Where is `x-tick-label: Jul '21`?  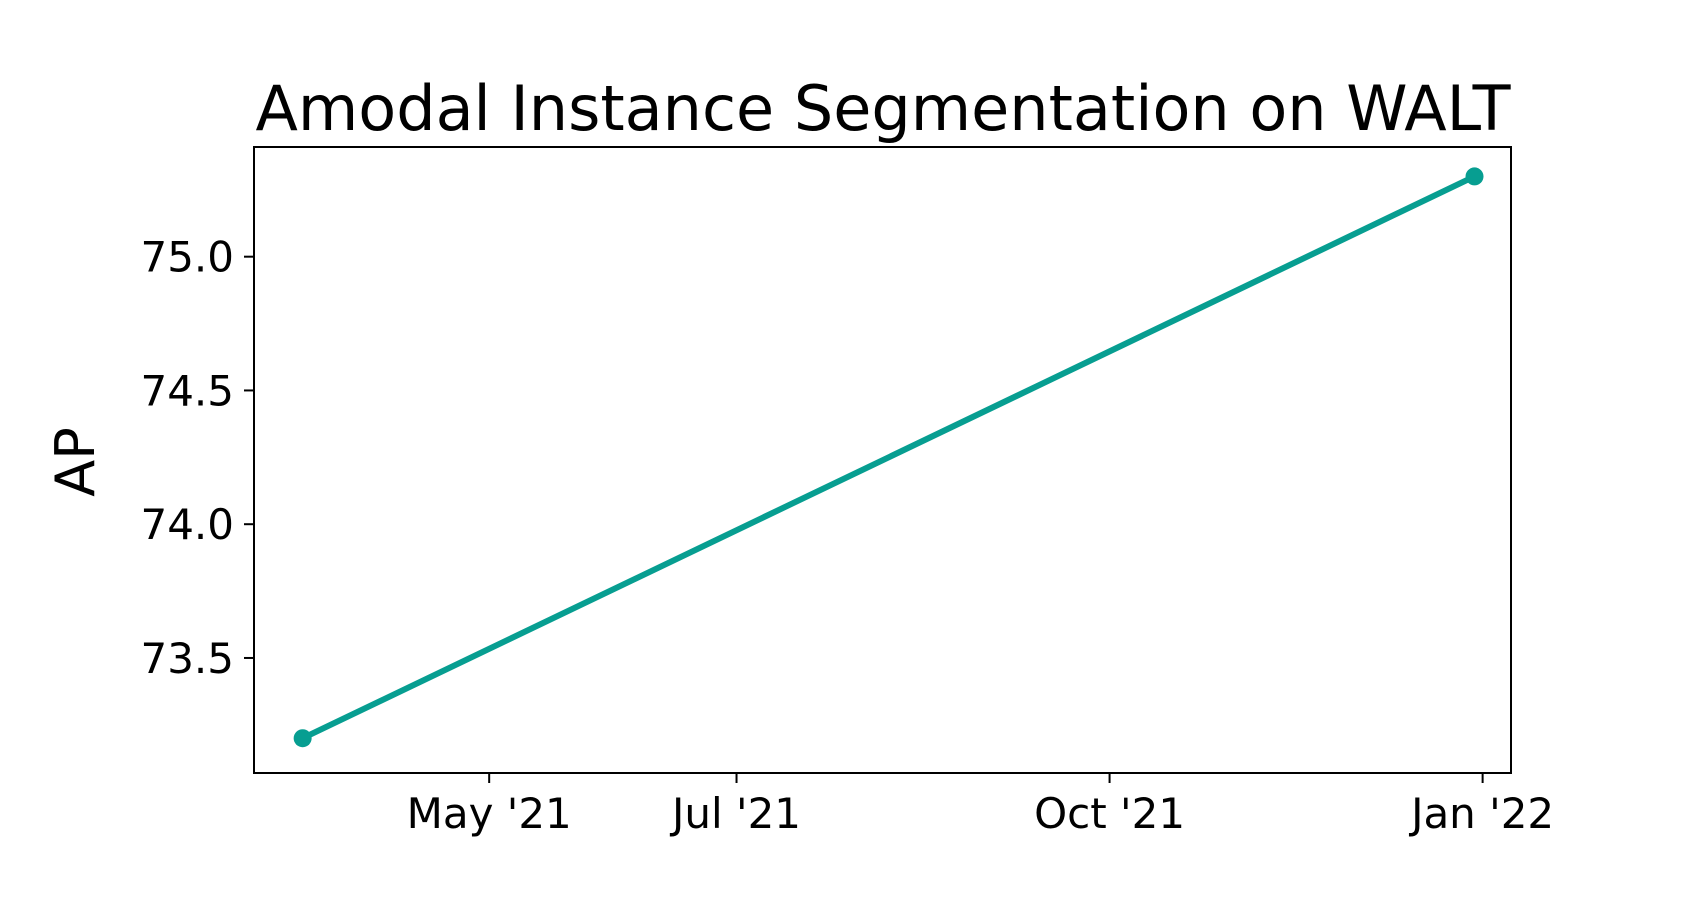
x-tick-label: Jul '21 is located at coordinates (735, 813).